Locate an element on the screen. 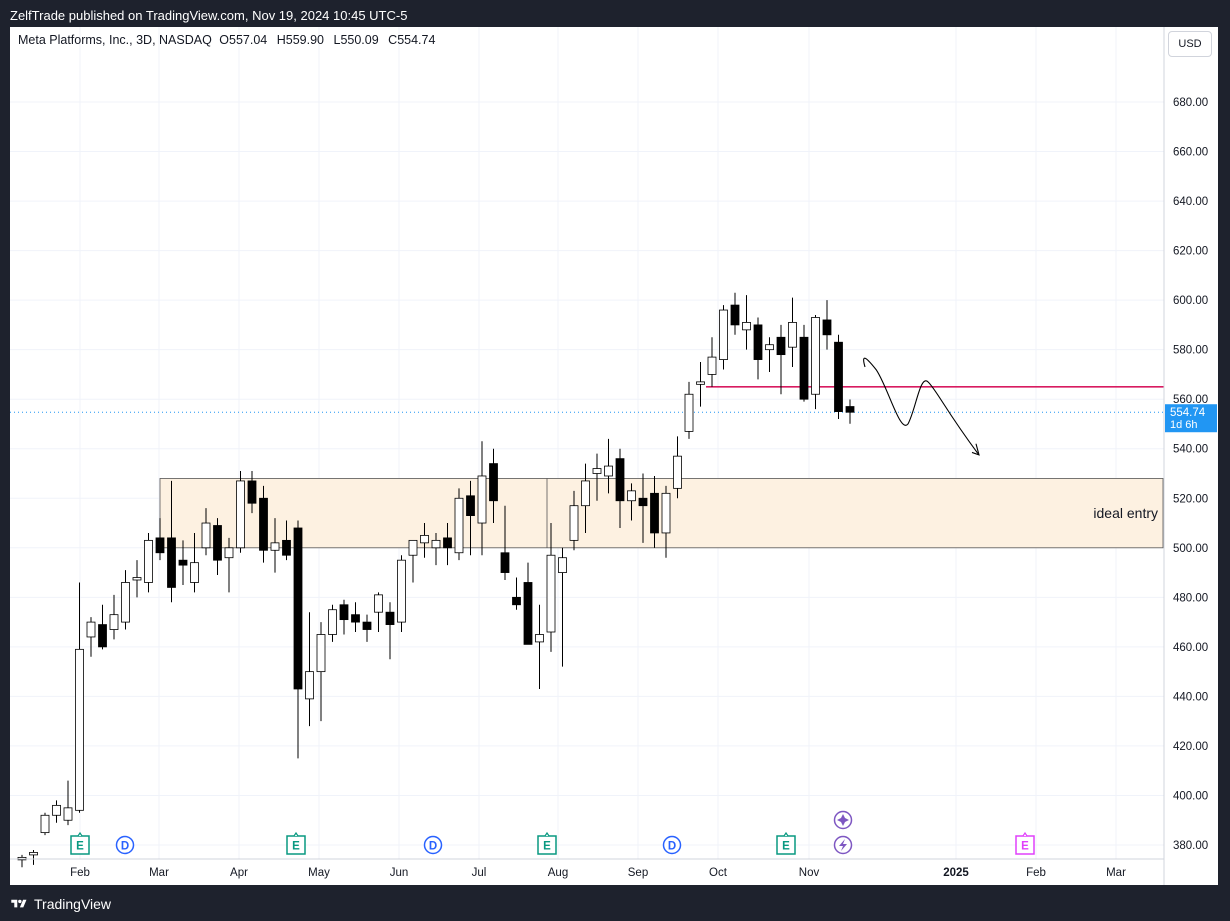  projection-path is located at coordinates (921, 406).